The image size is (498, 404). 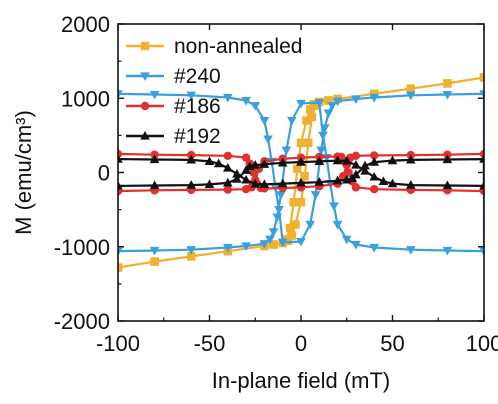 I want to click on y-tick-label: 0, so click(x=104, y=173).